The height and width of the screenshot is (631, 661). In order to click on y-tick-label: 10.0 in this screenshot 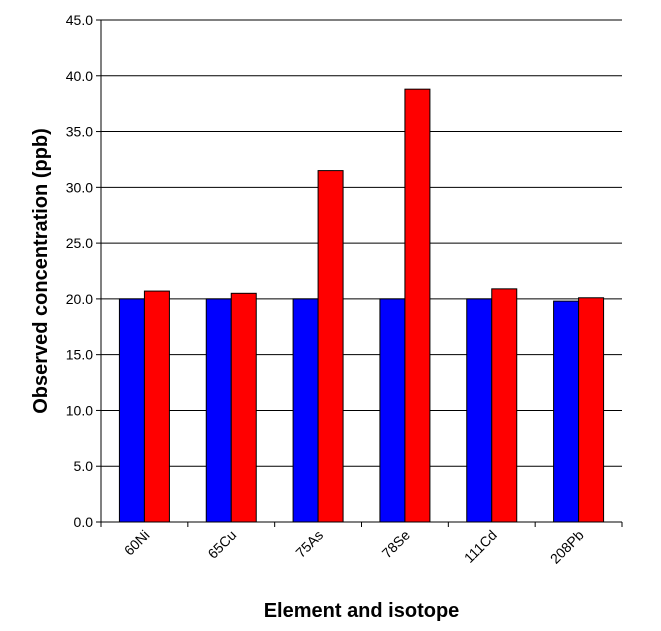, I will do `click(79, 410)`.